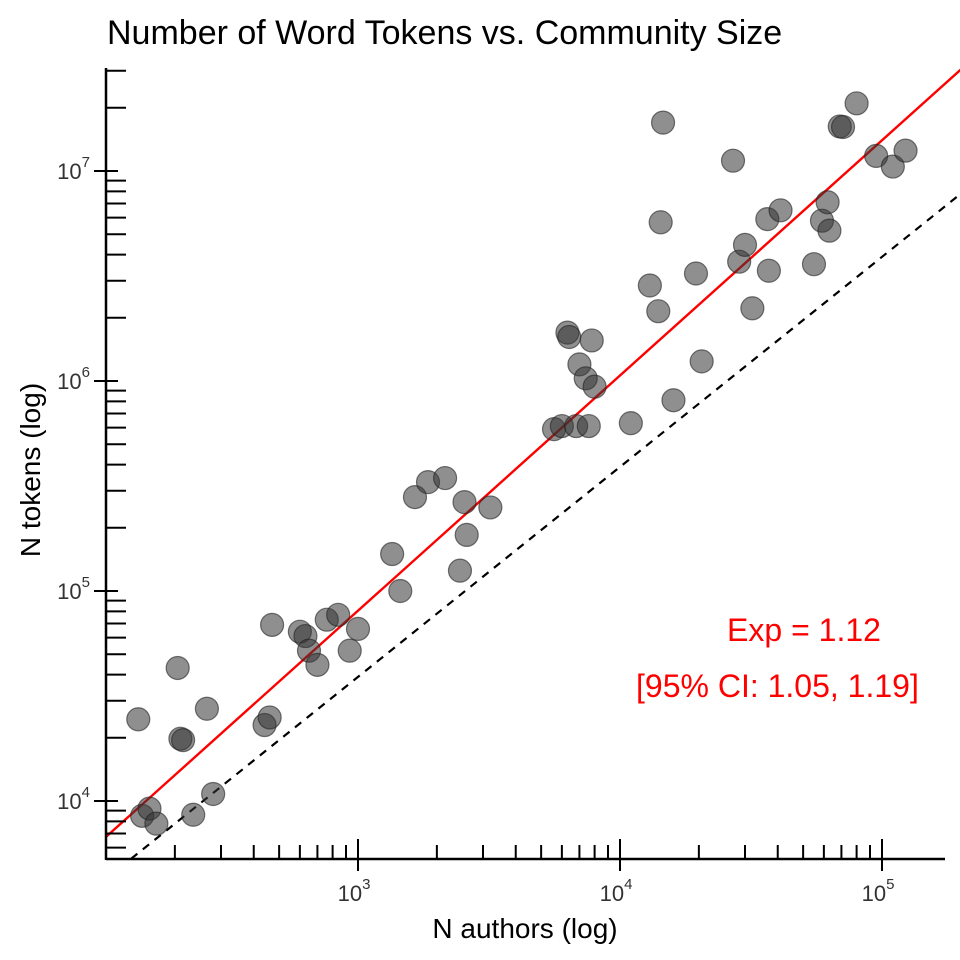 The image size is (960, 960). I want to click on y-tick-label-1: 10⁵, so click(73, 589).